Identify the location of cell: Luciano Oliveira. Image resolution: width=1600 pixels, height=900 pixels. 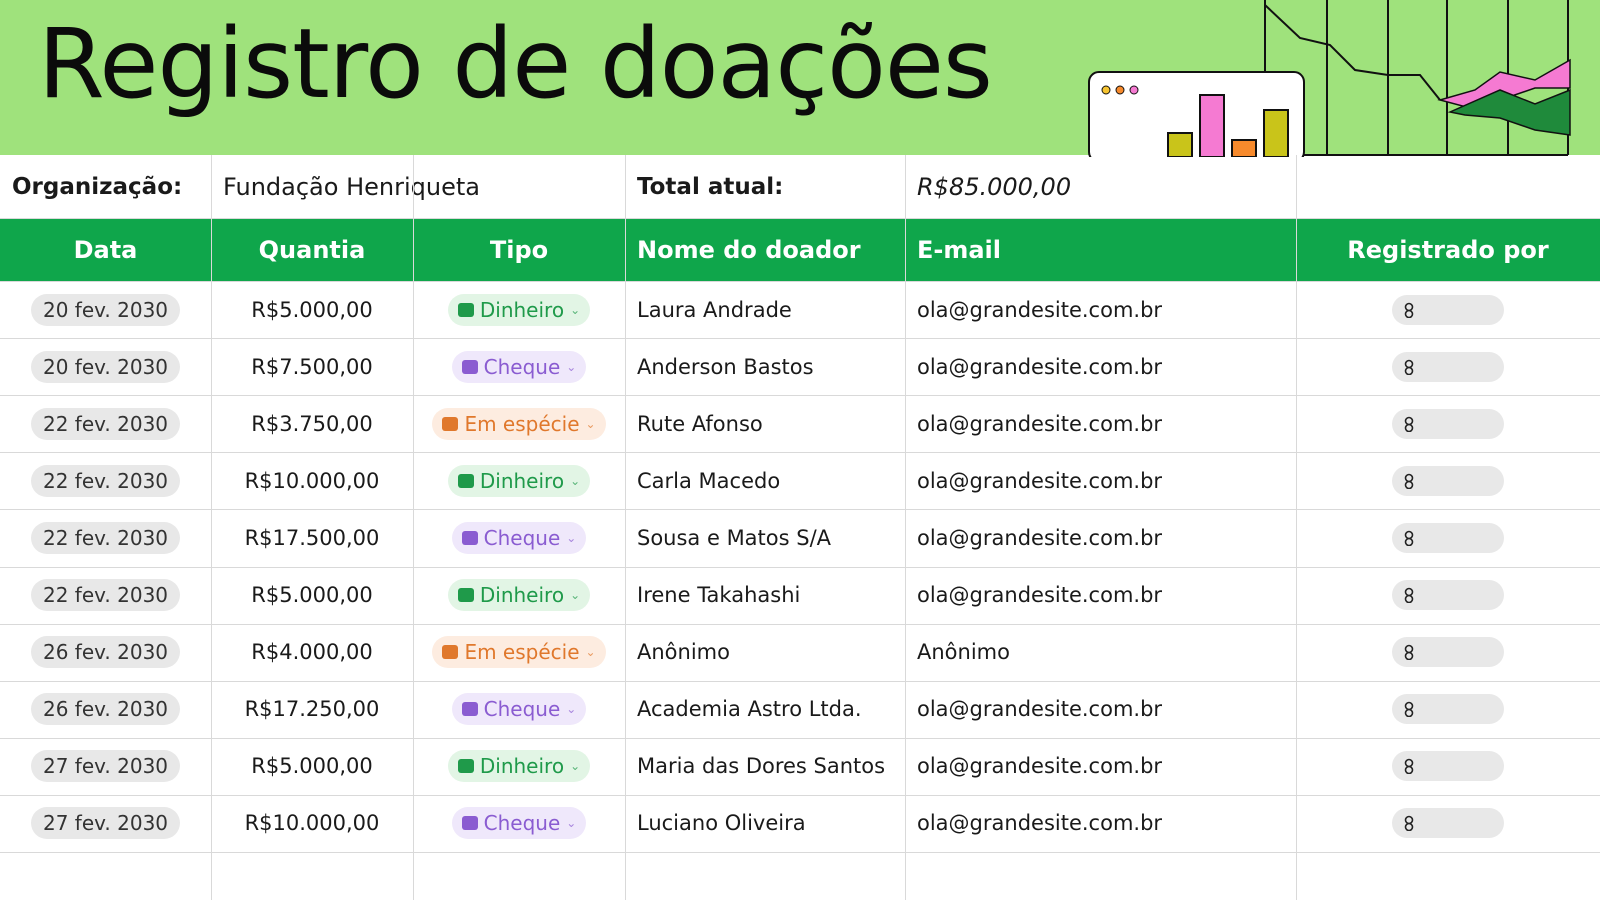
(765, 823).